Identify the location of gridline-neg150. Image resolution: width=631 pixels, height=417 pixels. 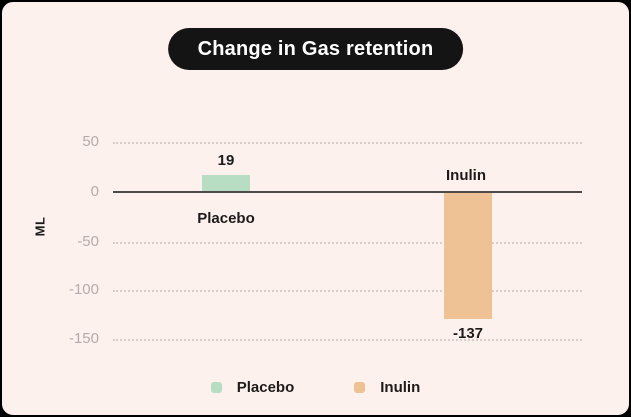
(347, 340).